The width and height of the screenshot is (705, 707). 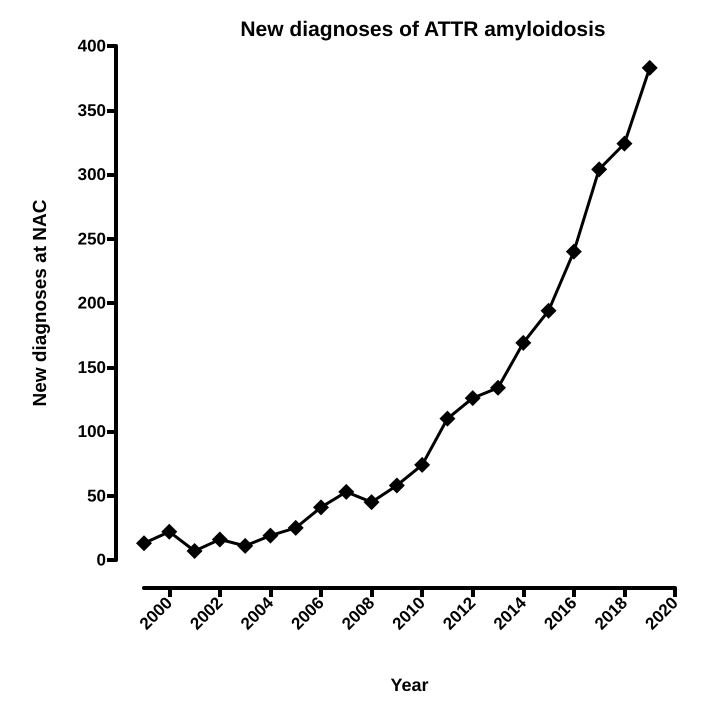 What do you see at coordinates (92, 367) in the screenshot?
I see `y-tick-label: 150` at bounding box center [92, 367].